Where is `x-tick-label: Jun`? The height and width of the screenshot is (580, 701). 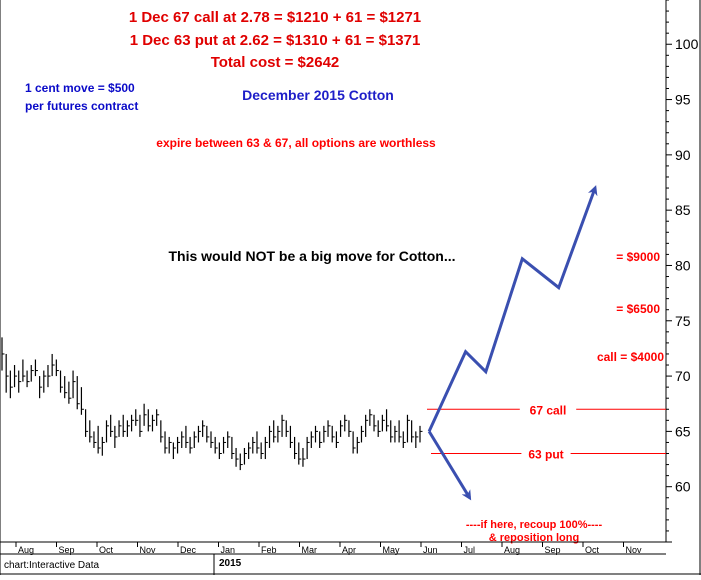
x-tick-label: Jun is located at coordinates (430, 550).